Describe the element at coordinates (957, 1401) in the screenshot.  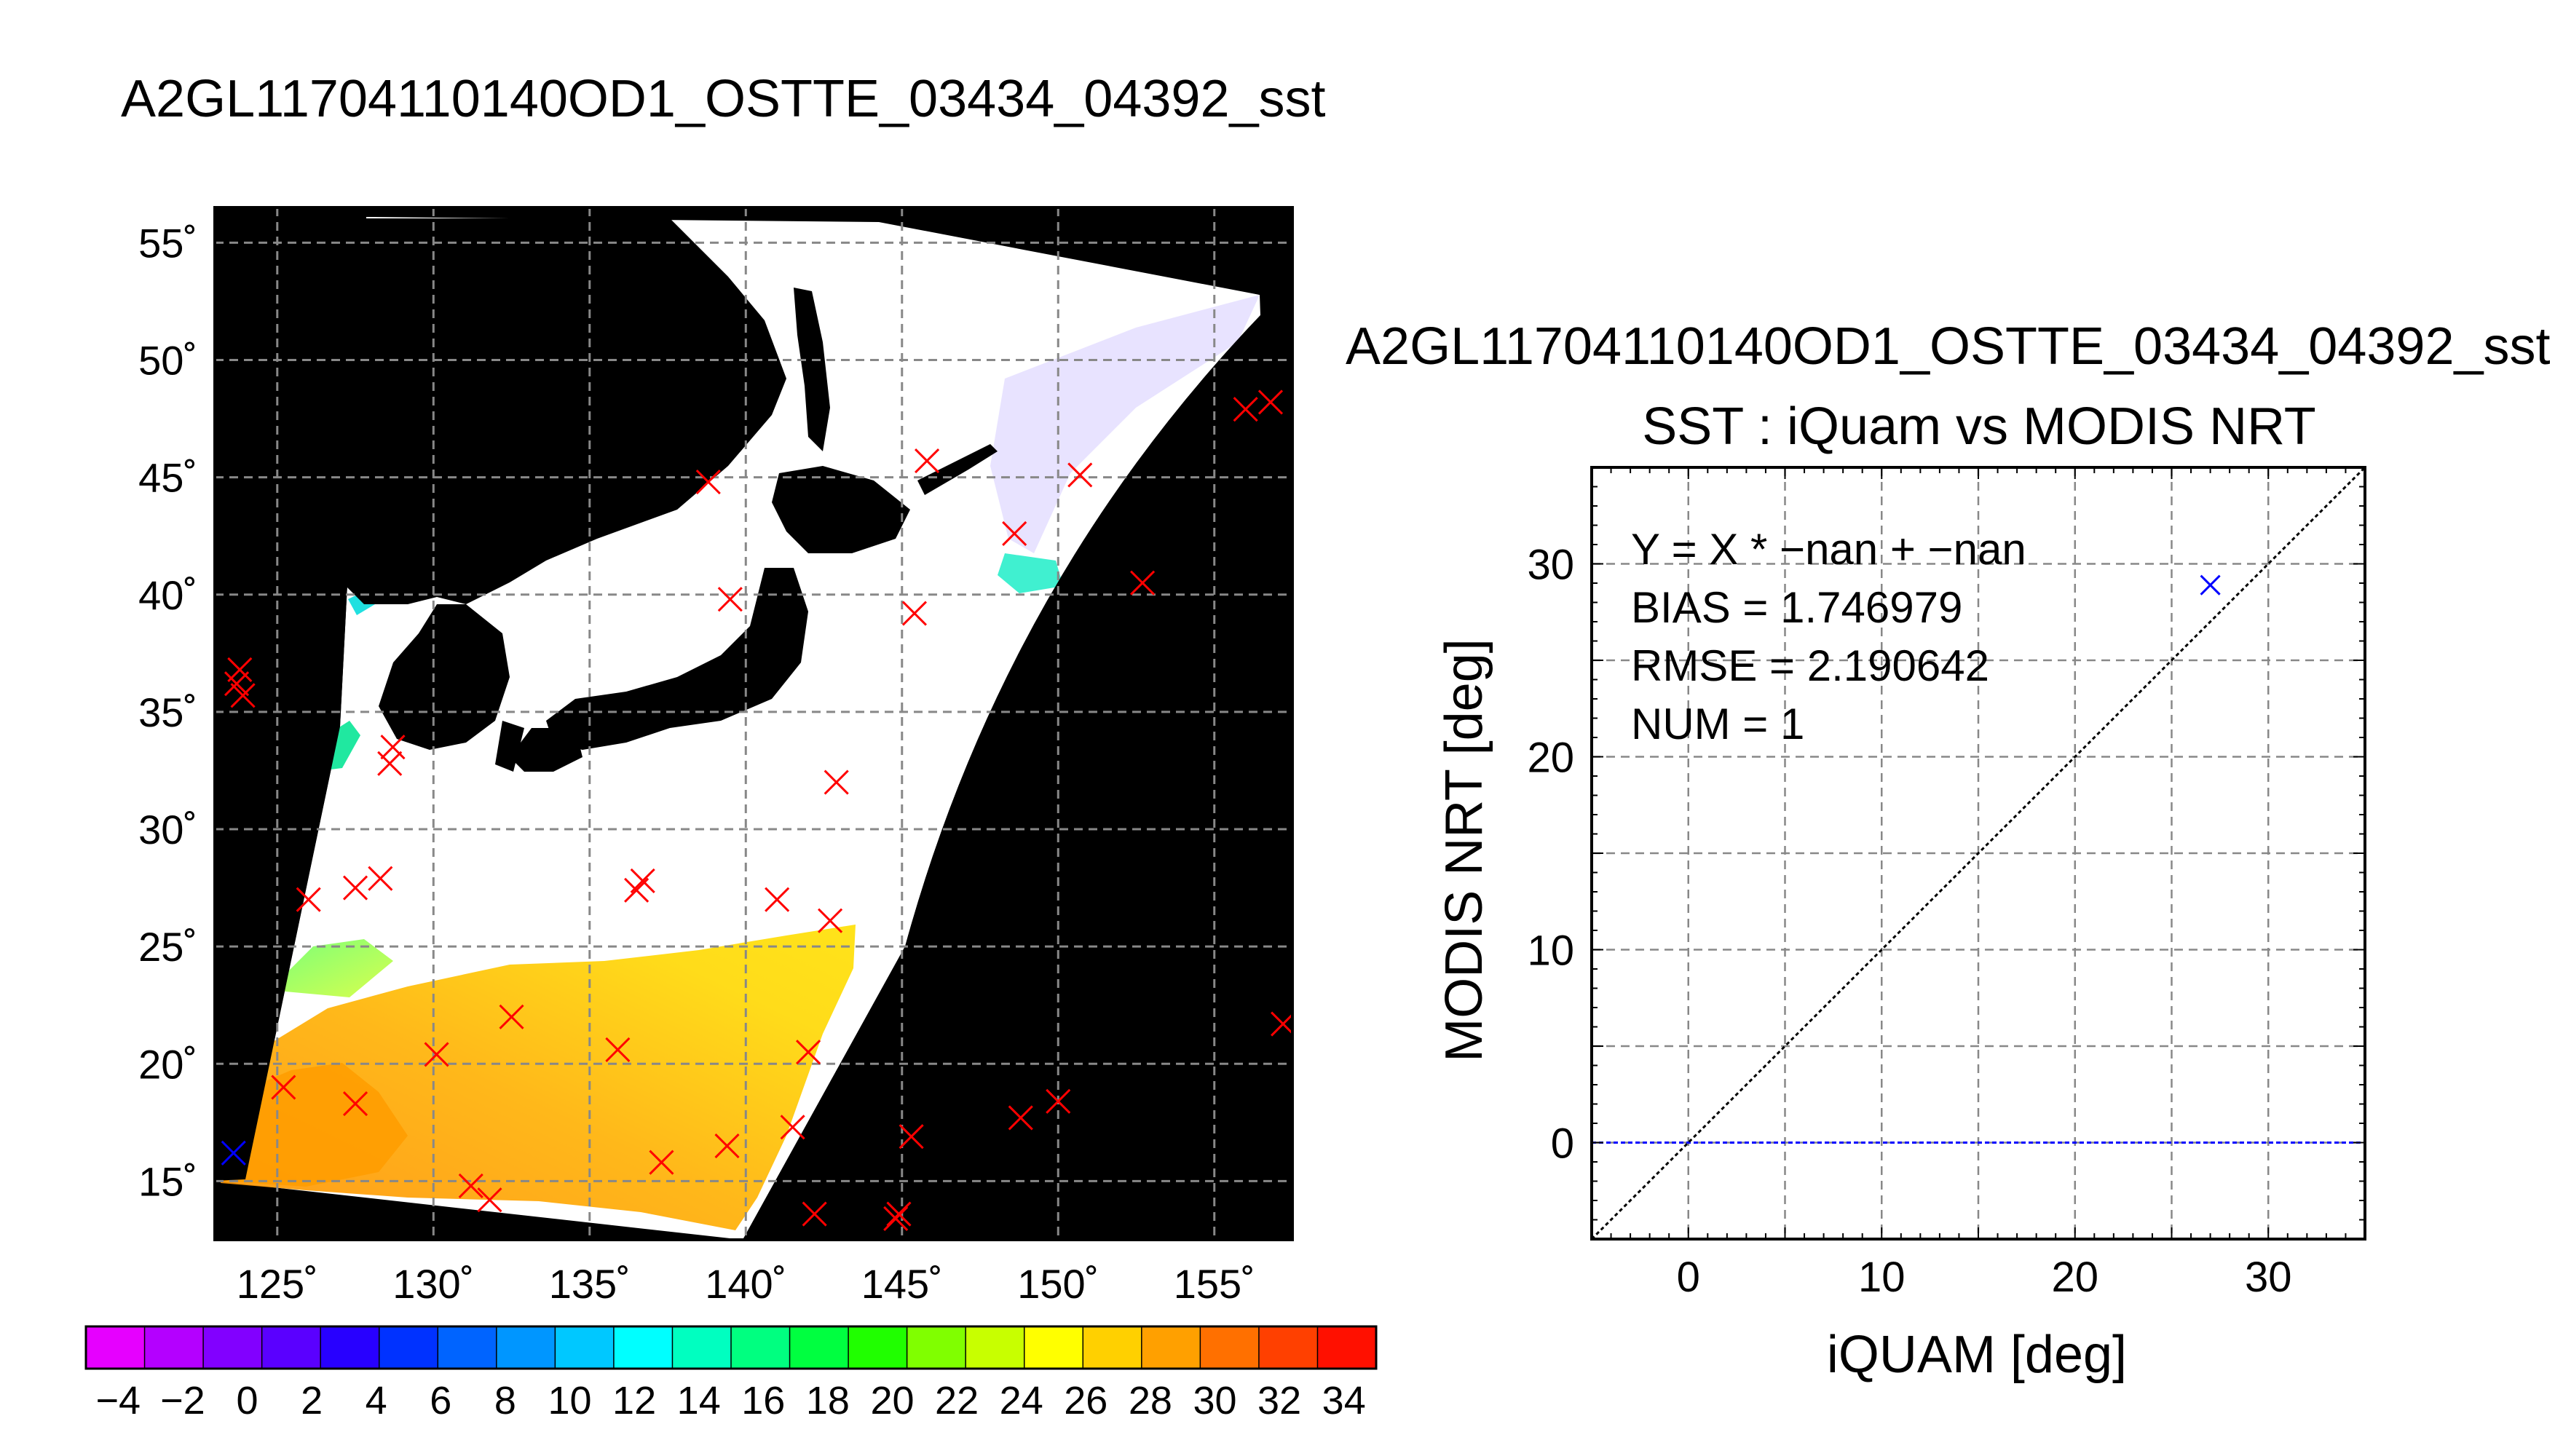
I see `colorbar-tick-label: 22` at that location.